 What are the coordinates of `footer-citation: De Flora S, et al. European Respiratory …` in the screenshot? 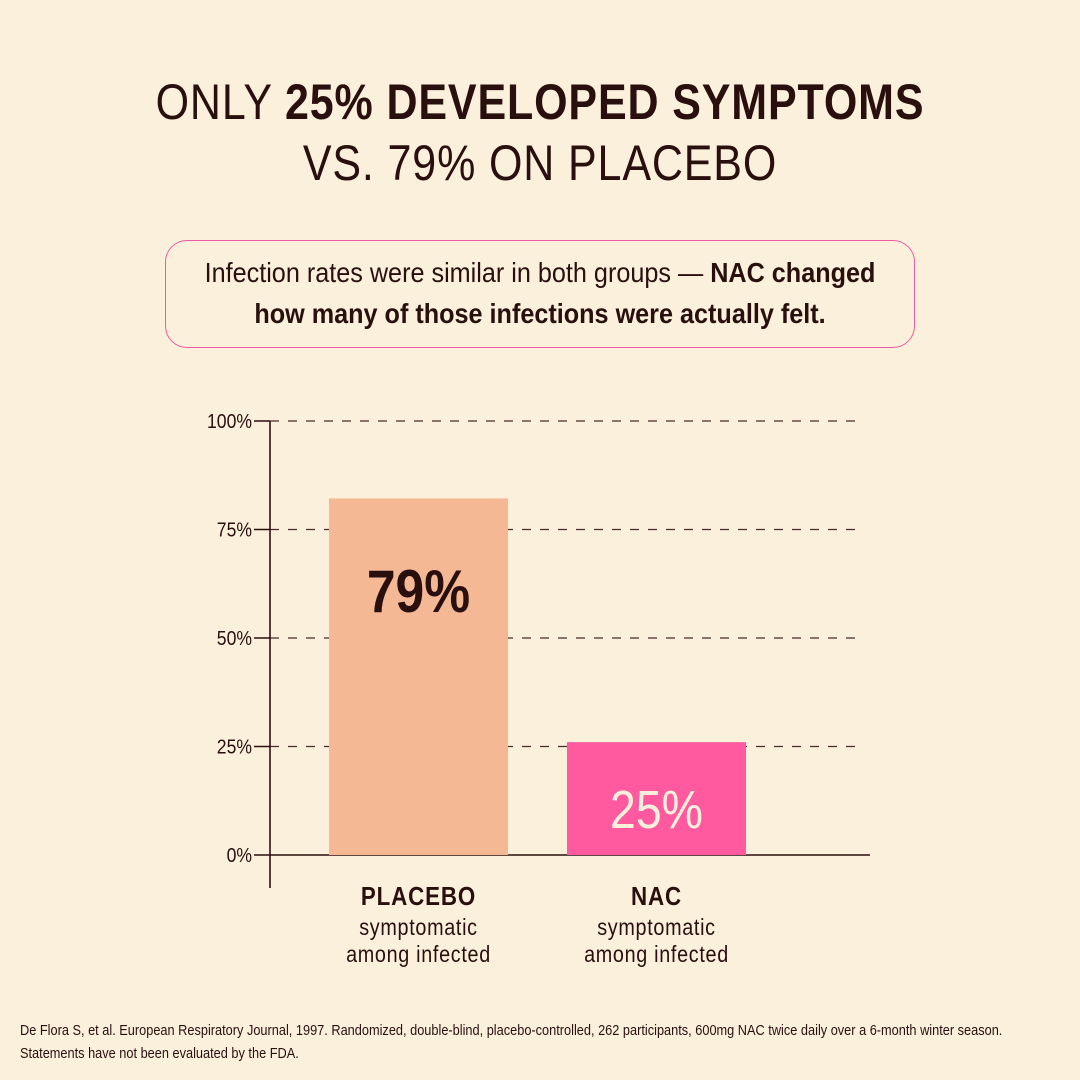 It's located at (511, 1031).